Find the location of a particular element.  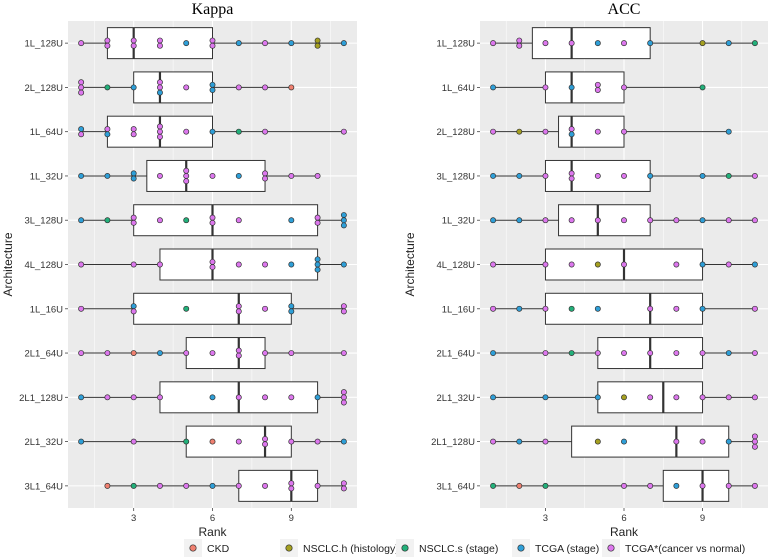

y-tick-label: 1L_32U is located at coordinates (46, 176).